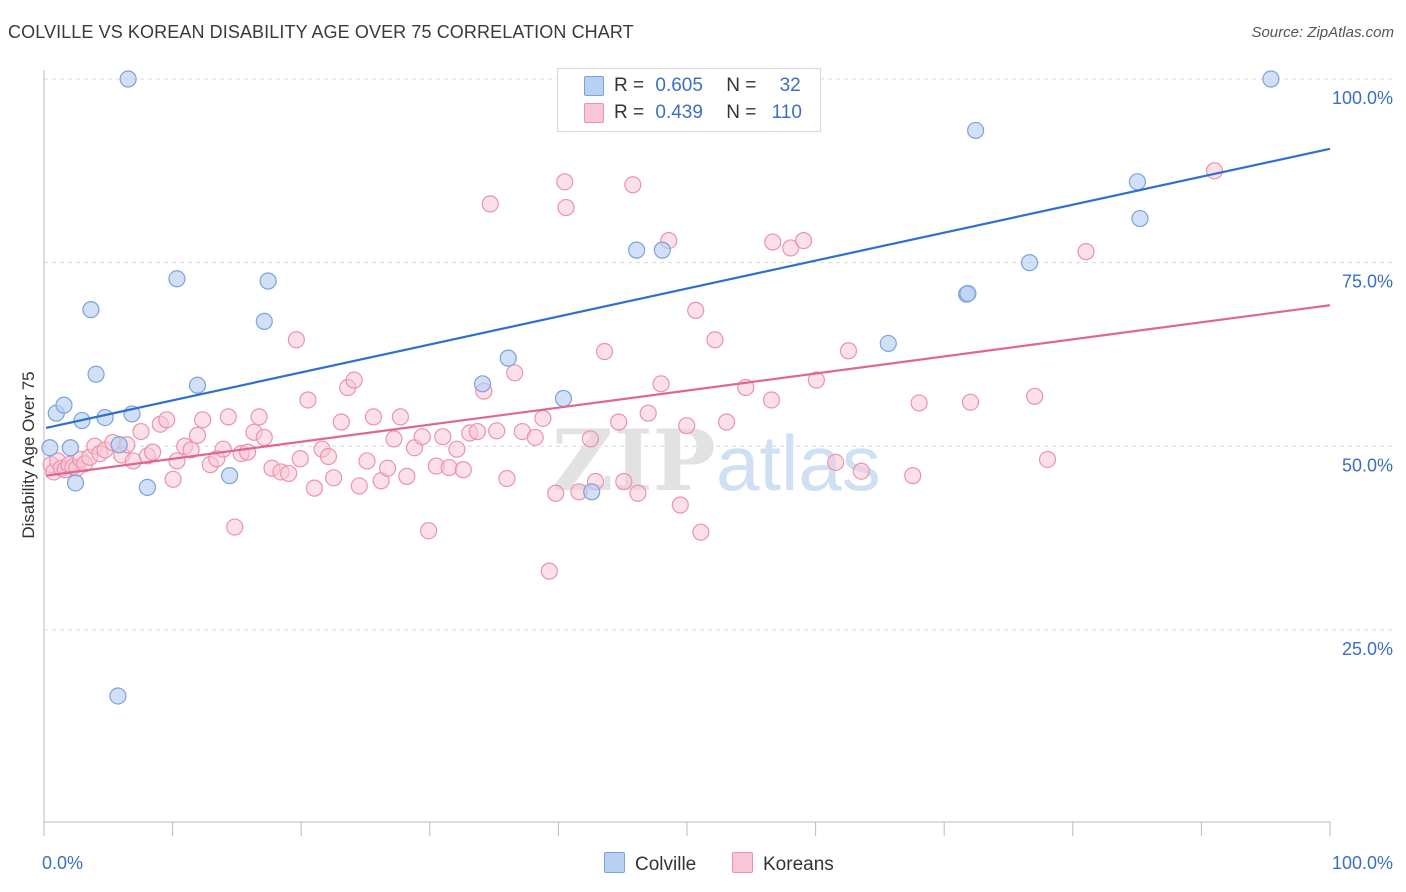 Image resolution: width=1406 pixels, height=892 pixels. Describe the element at coordinates (666, 864) in the screenshot. I see `colville-legend-label: Colville` at that location.